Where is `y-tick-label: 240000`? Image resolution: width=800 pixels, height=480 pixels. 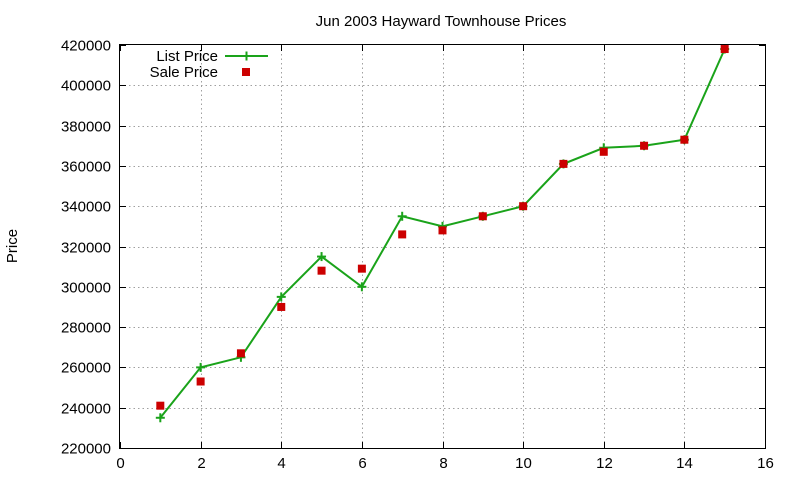 y-tick-label: 240000 is located at coordinates (86, 409).